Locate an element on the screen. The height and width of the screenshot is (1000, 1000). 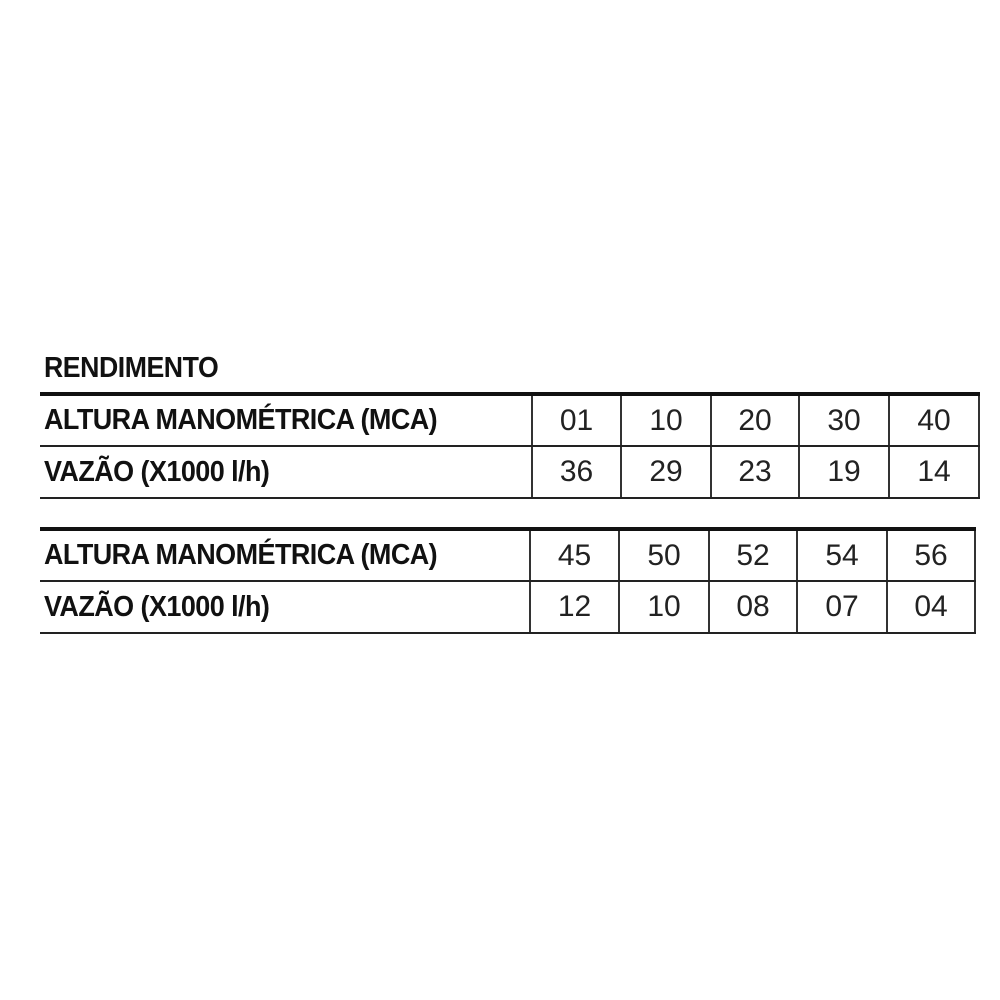
cell: 23 is located at coordinates (754, 472).